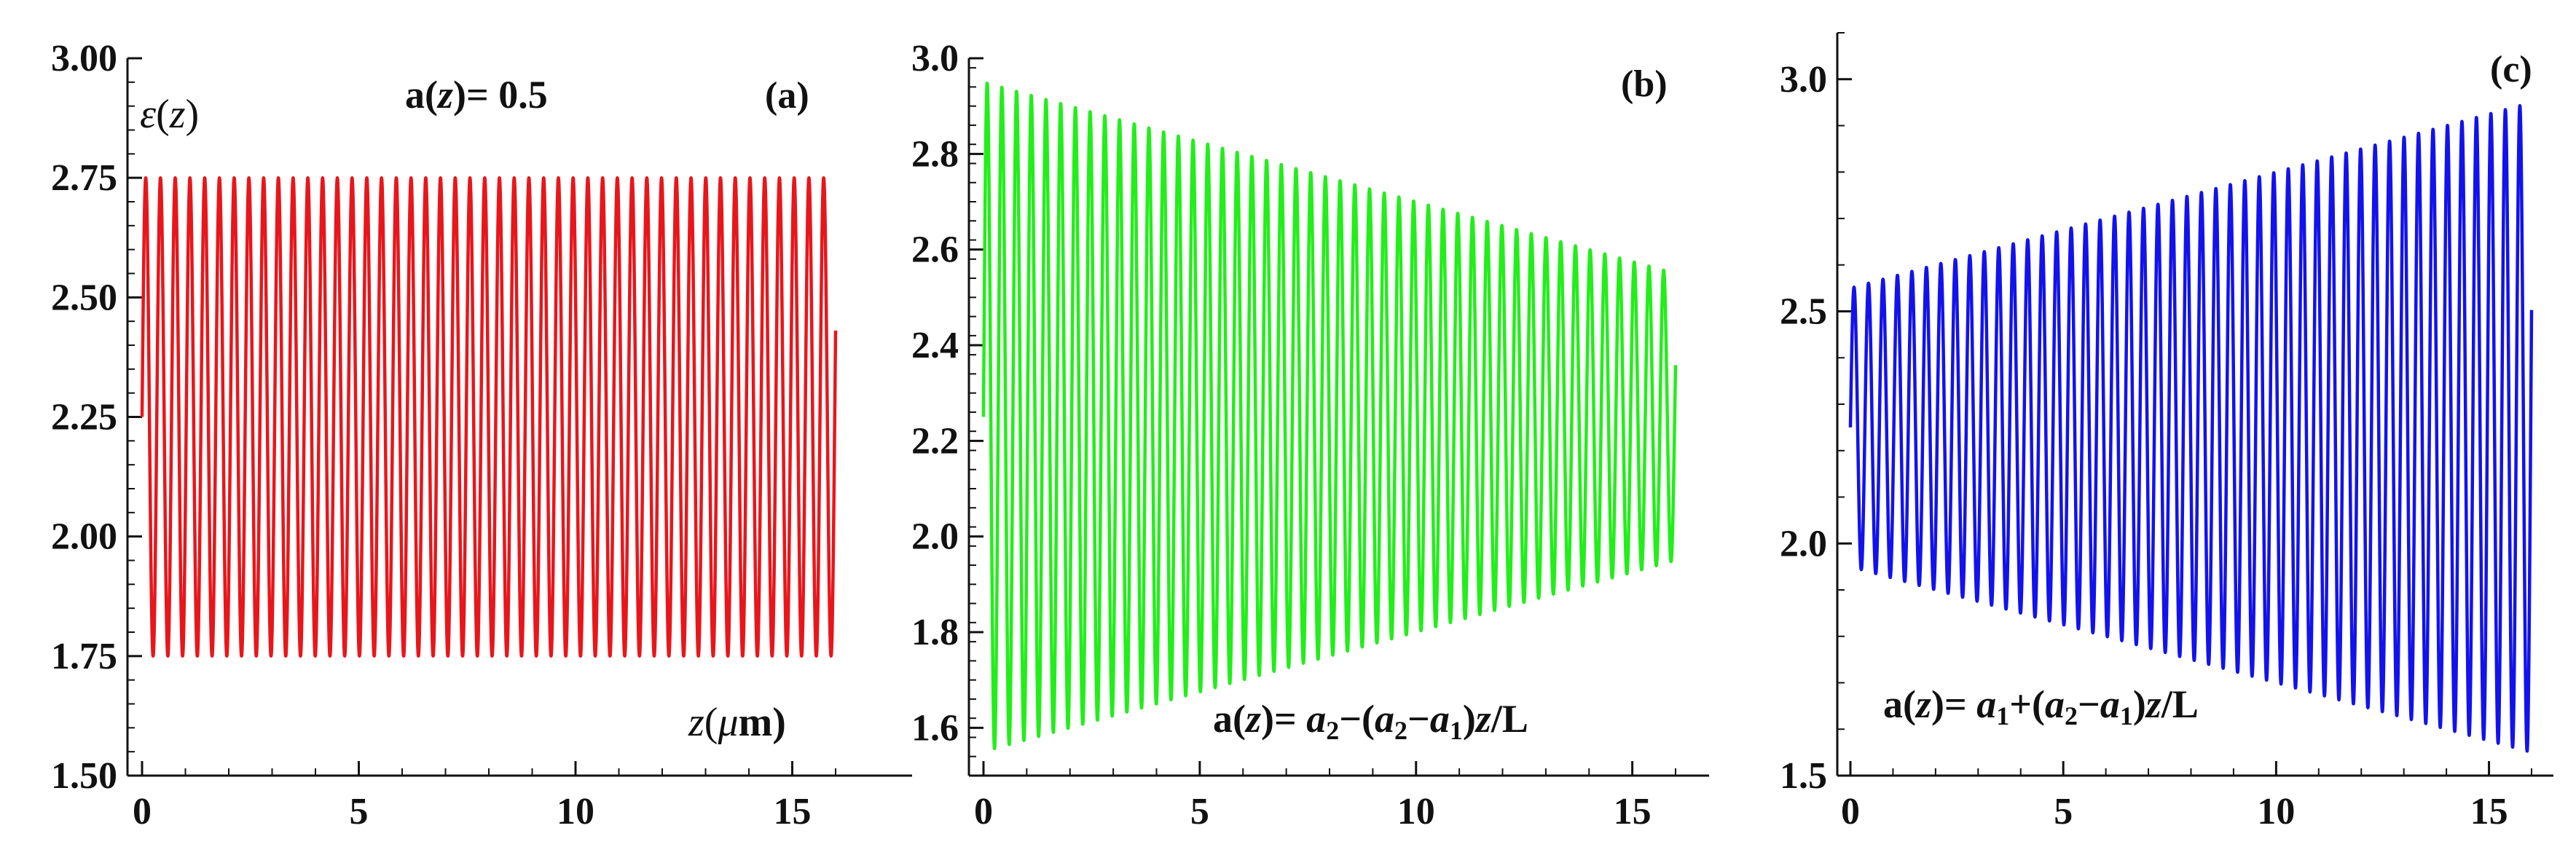 The height and width of the screenshot is (855, 2576). I want to click on panel-c-x-ticks: 0 5 10 15, so click(2186, 796).